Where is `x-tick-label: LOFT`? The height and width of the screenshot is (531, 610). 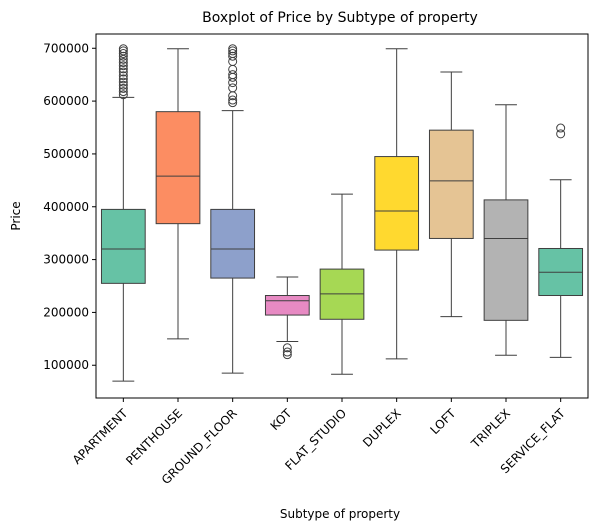 x-tick-label: LOFT is located at coordinates (443, 421).